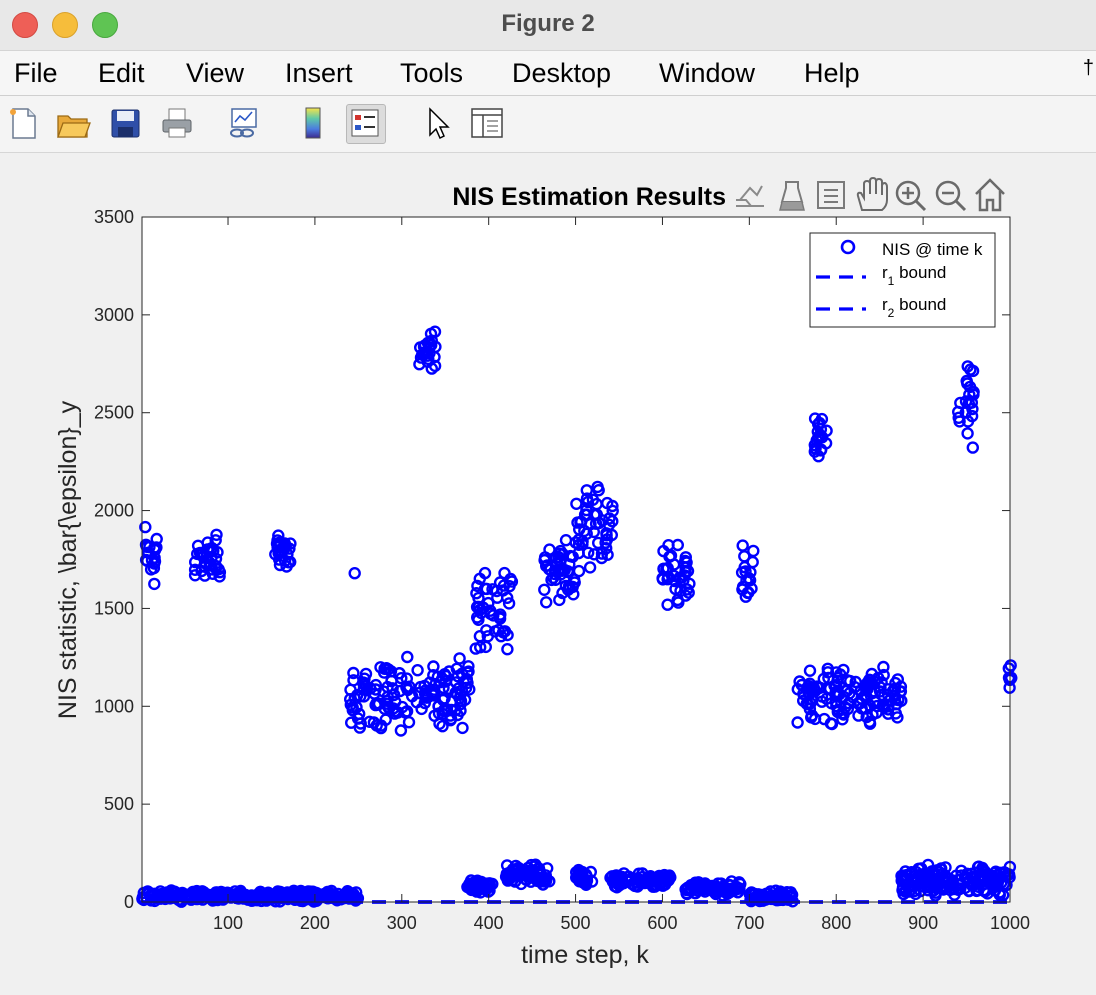  I want to click on x-tick-label: 700, so click(749, 923).